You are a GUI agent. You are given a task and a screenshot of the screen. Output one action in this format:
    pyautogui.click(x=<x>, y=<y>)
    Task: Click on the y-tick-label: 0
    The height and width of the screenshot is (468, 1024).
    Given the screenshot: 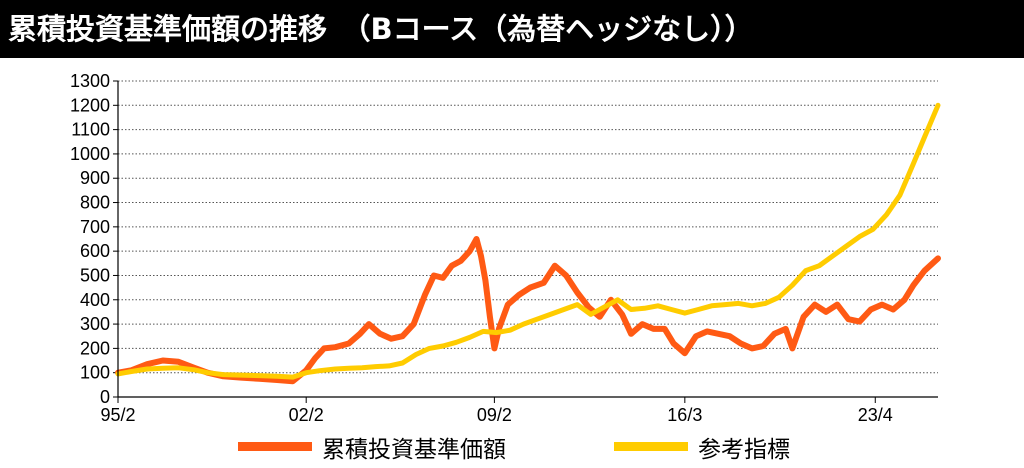 What is the action you would take?
    pyautogui.click(x=105, y=397)
    